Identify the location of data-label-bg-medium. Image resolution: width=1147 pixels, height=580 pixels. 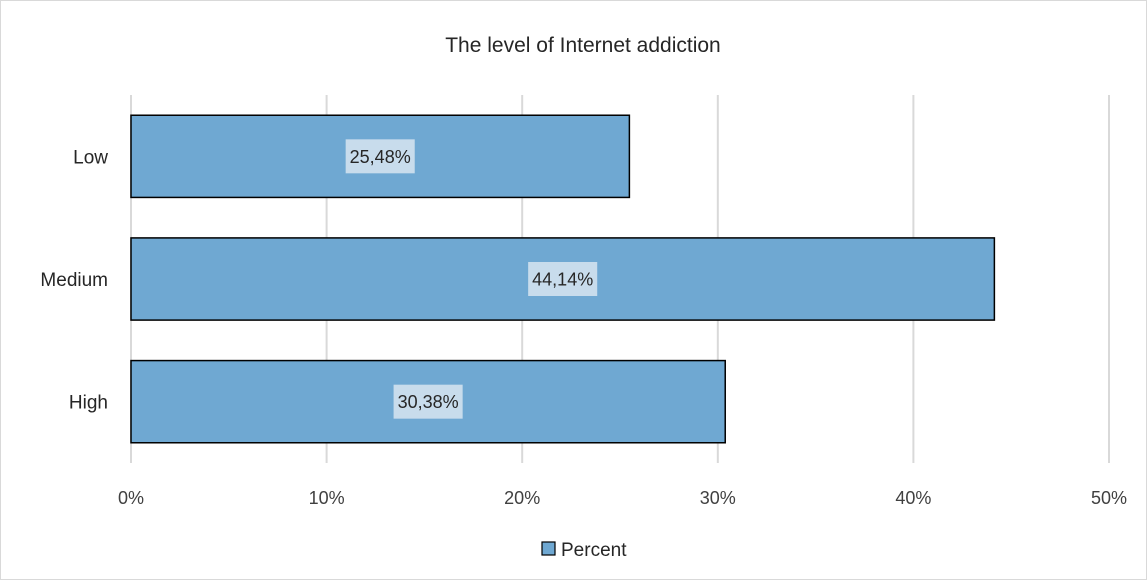
(563, 279).